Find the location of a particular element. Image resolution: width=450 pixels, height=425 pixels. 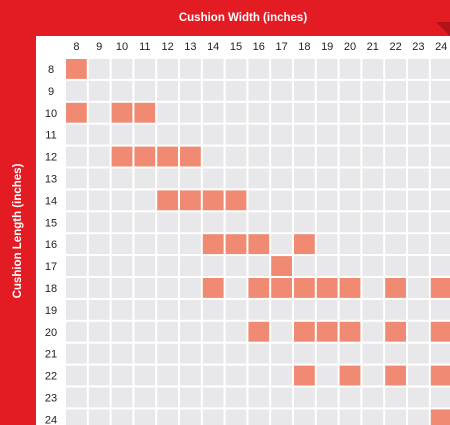

column-tick-label: 18 is located at coordinates (304, 47).